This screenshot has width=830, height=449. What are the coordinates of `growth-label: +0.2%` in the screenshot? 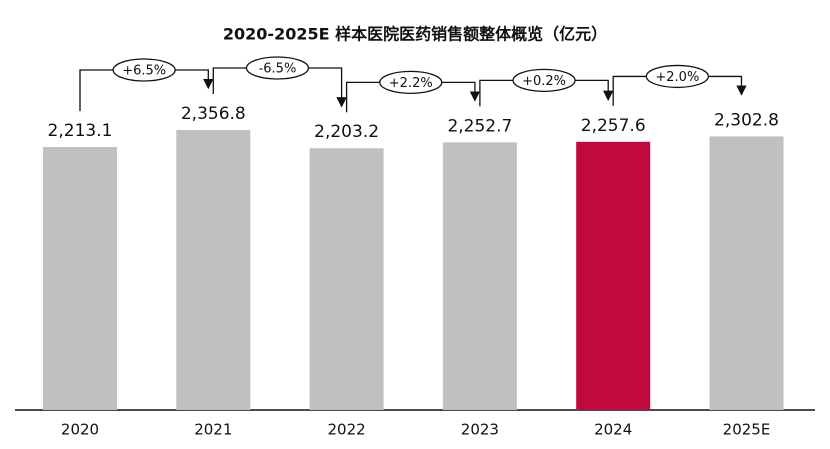 It's located at (544, 81).